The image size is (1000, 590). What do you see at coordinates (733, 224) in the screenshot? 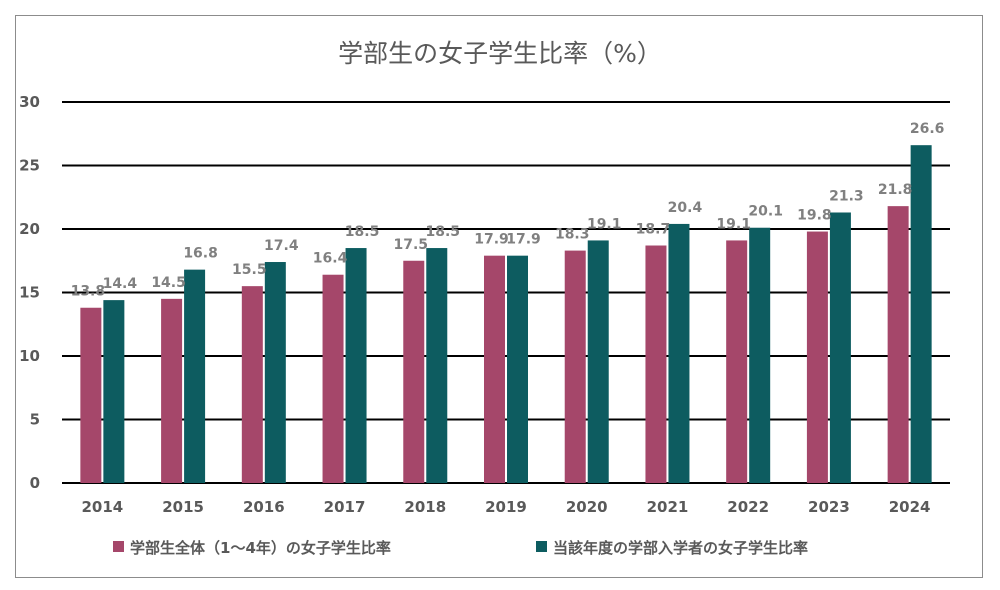
I see `data-label-series-1-2022: 19.1` at bounding box center [733, 224].